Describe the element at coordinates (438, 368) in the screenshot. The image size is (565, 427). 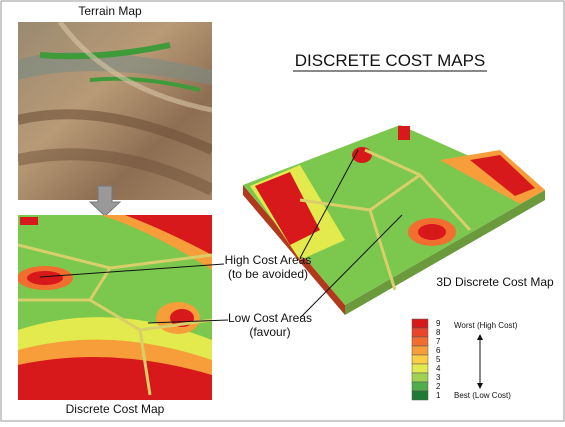
I see `legend-level: 4` at that location.